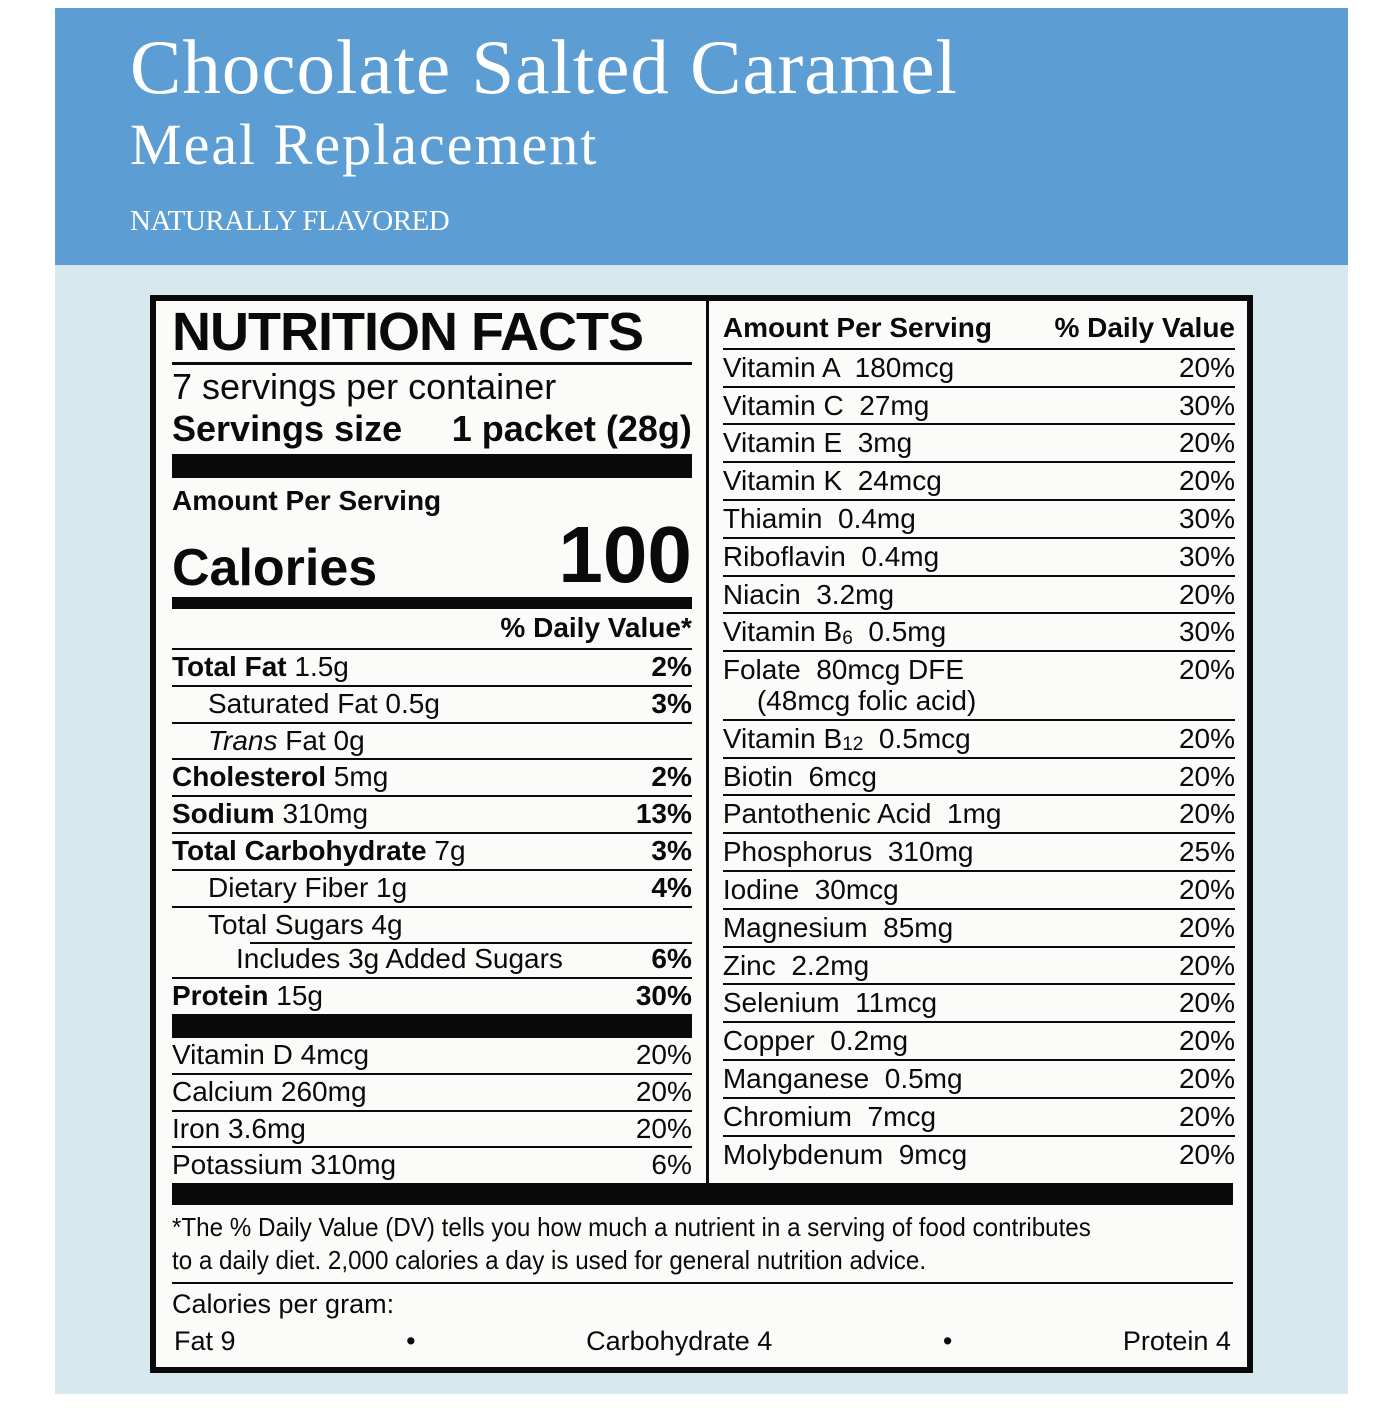 This screenshot has width=1400, height=1408. What do you see at coordinates (947, 557) in the screenshot?
I see `nutrient-label: Riboflavin 0.4mg` at bounding box center [947, 557].